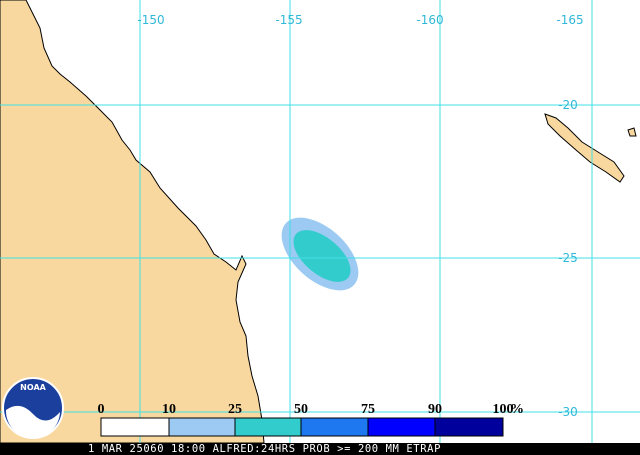 The image size is (640, 455). Describe the element at coordinates (368, 409) in the screenshot. I see `legend-label: 75` at that location.